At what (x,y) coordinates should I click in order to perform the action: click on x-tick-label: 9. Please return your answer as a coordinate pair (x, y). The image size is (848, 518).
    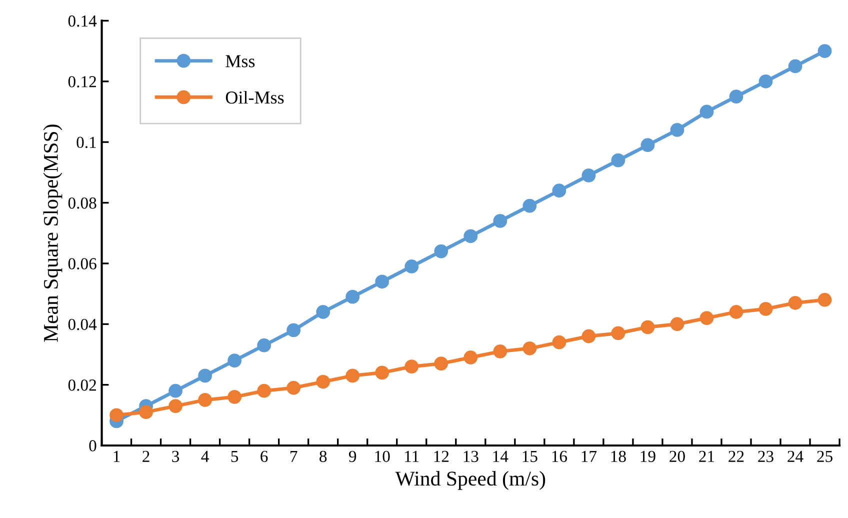
    Looking at the image, I should click on (352, 456).